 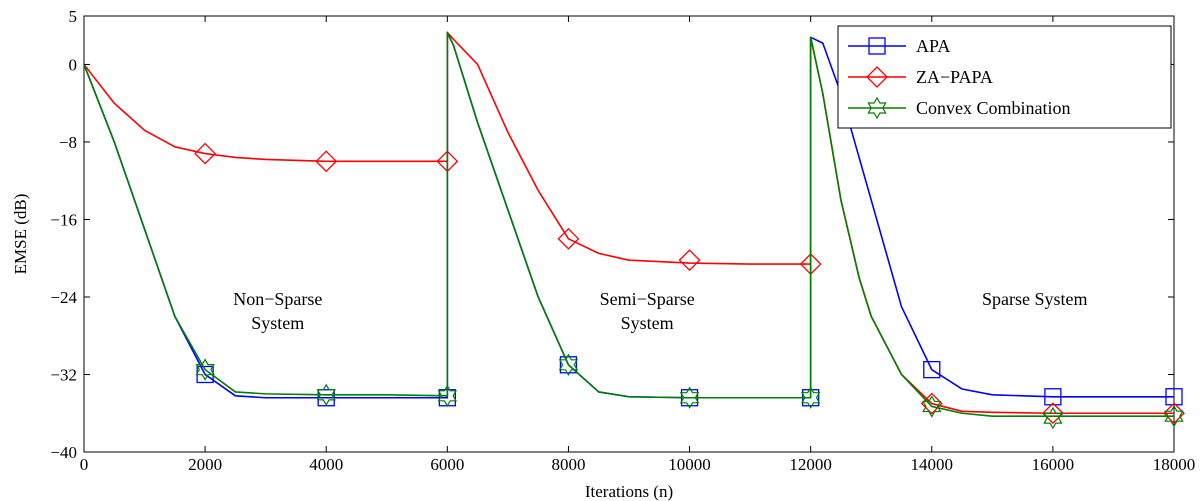 What do you see at coordinates (932, 464) in the screenshot?
I see `x-tick-label: 14000` at bounding box center [932, 464].